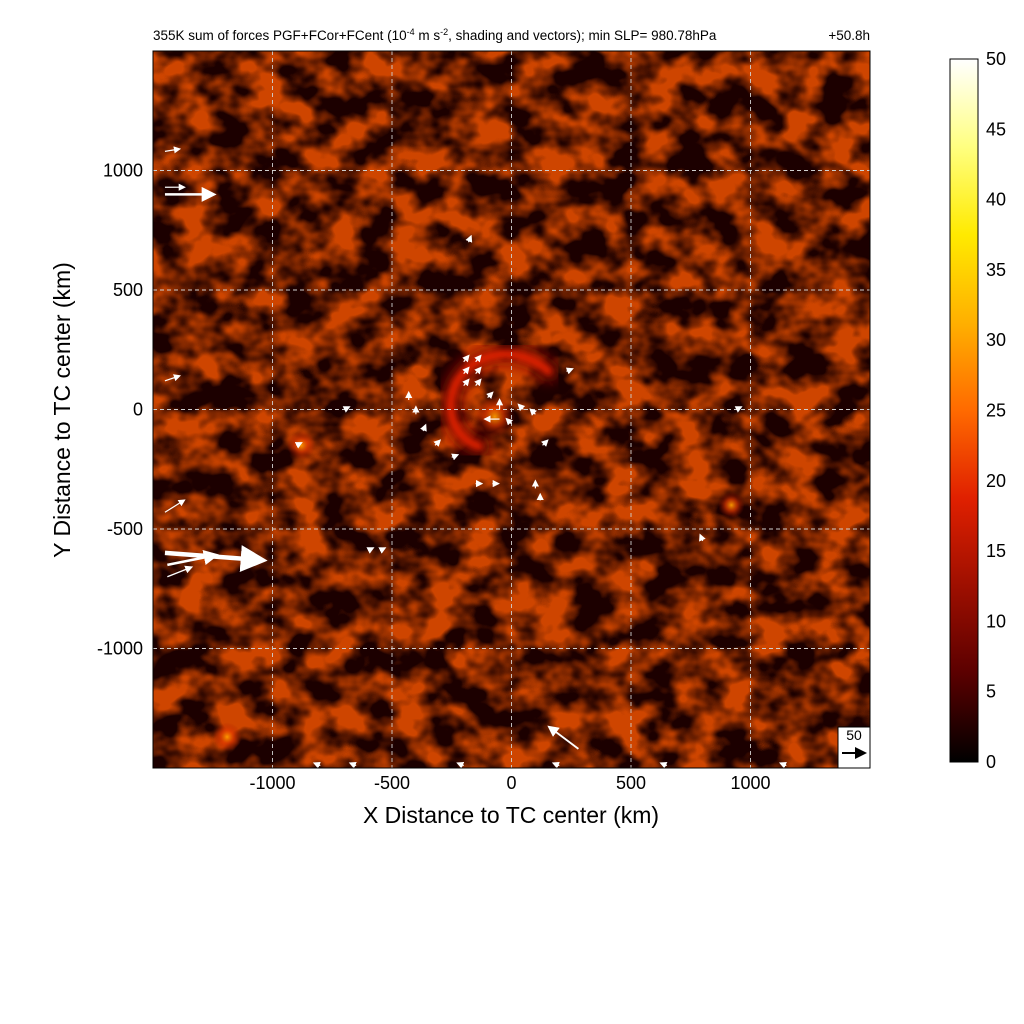  I want to click on x-tick-label: -1000, so click(272, 783).